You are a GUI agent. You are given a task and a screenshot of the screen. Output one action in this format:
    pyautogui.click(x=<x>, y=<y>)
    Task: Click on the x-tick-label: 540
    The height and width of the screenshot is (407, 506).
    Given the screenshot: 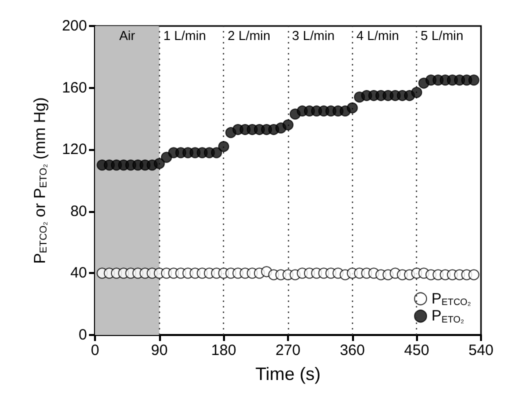 What is the action you would take?
    pyautogui.click(x=481, y=350)
    